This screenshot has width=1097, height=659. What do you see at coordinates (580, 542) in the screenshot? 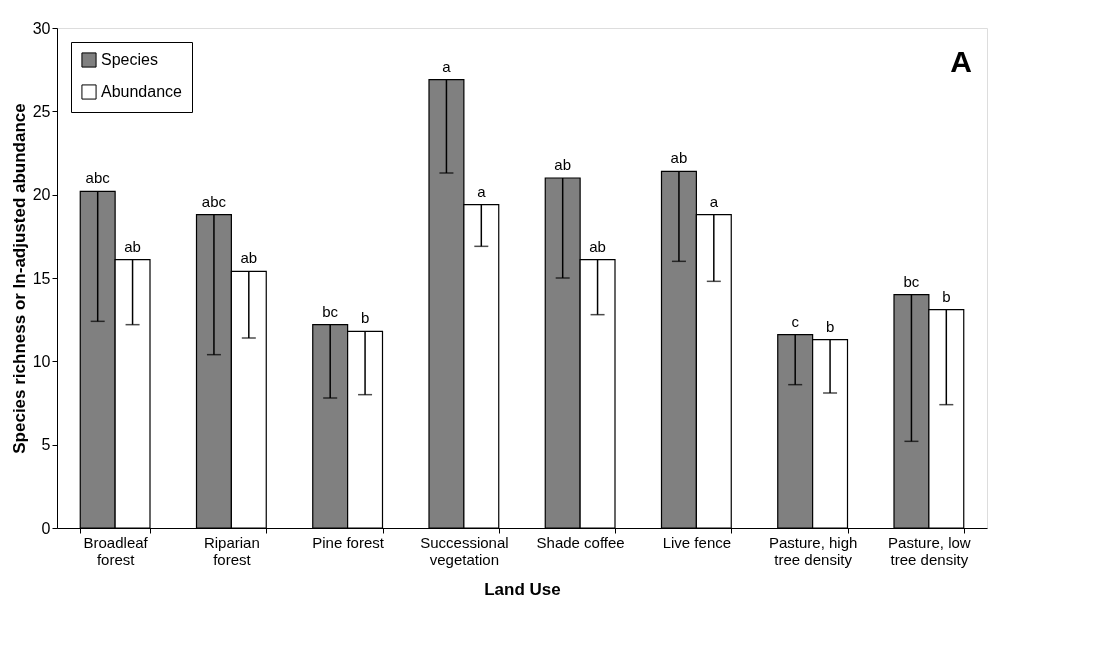
I see `x-tick-label: Shade coffee` at bounding box center [580, 542].